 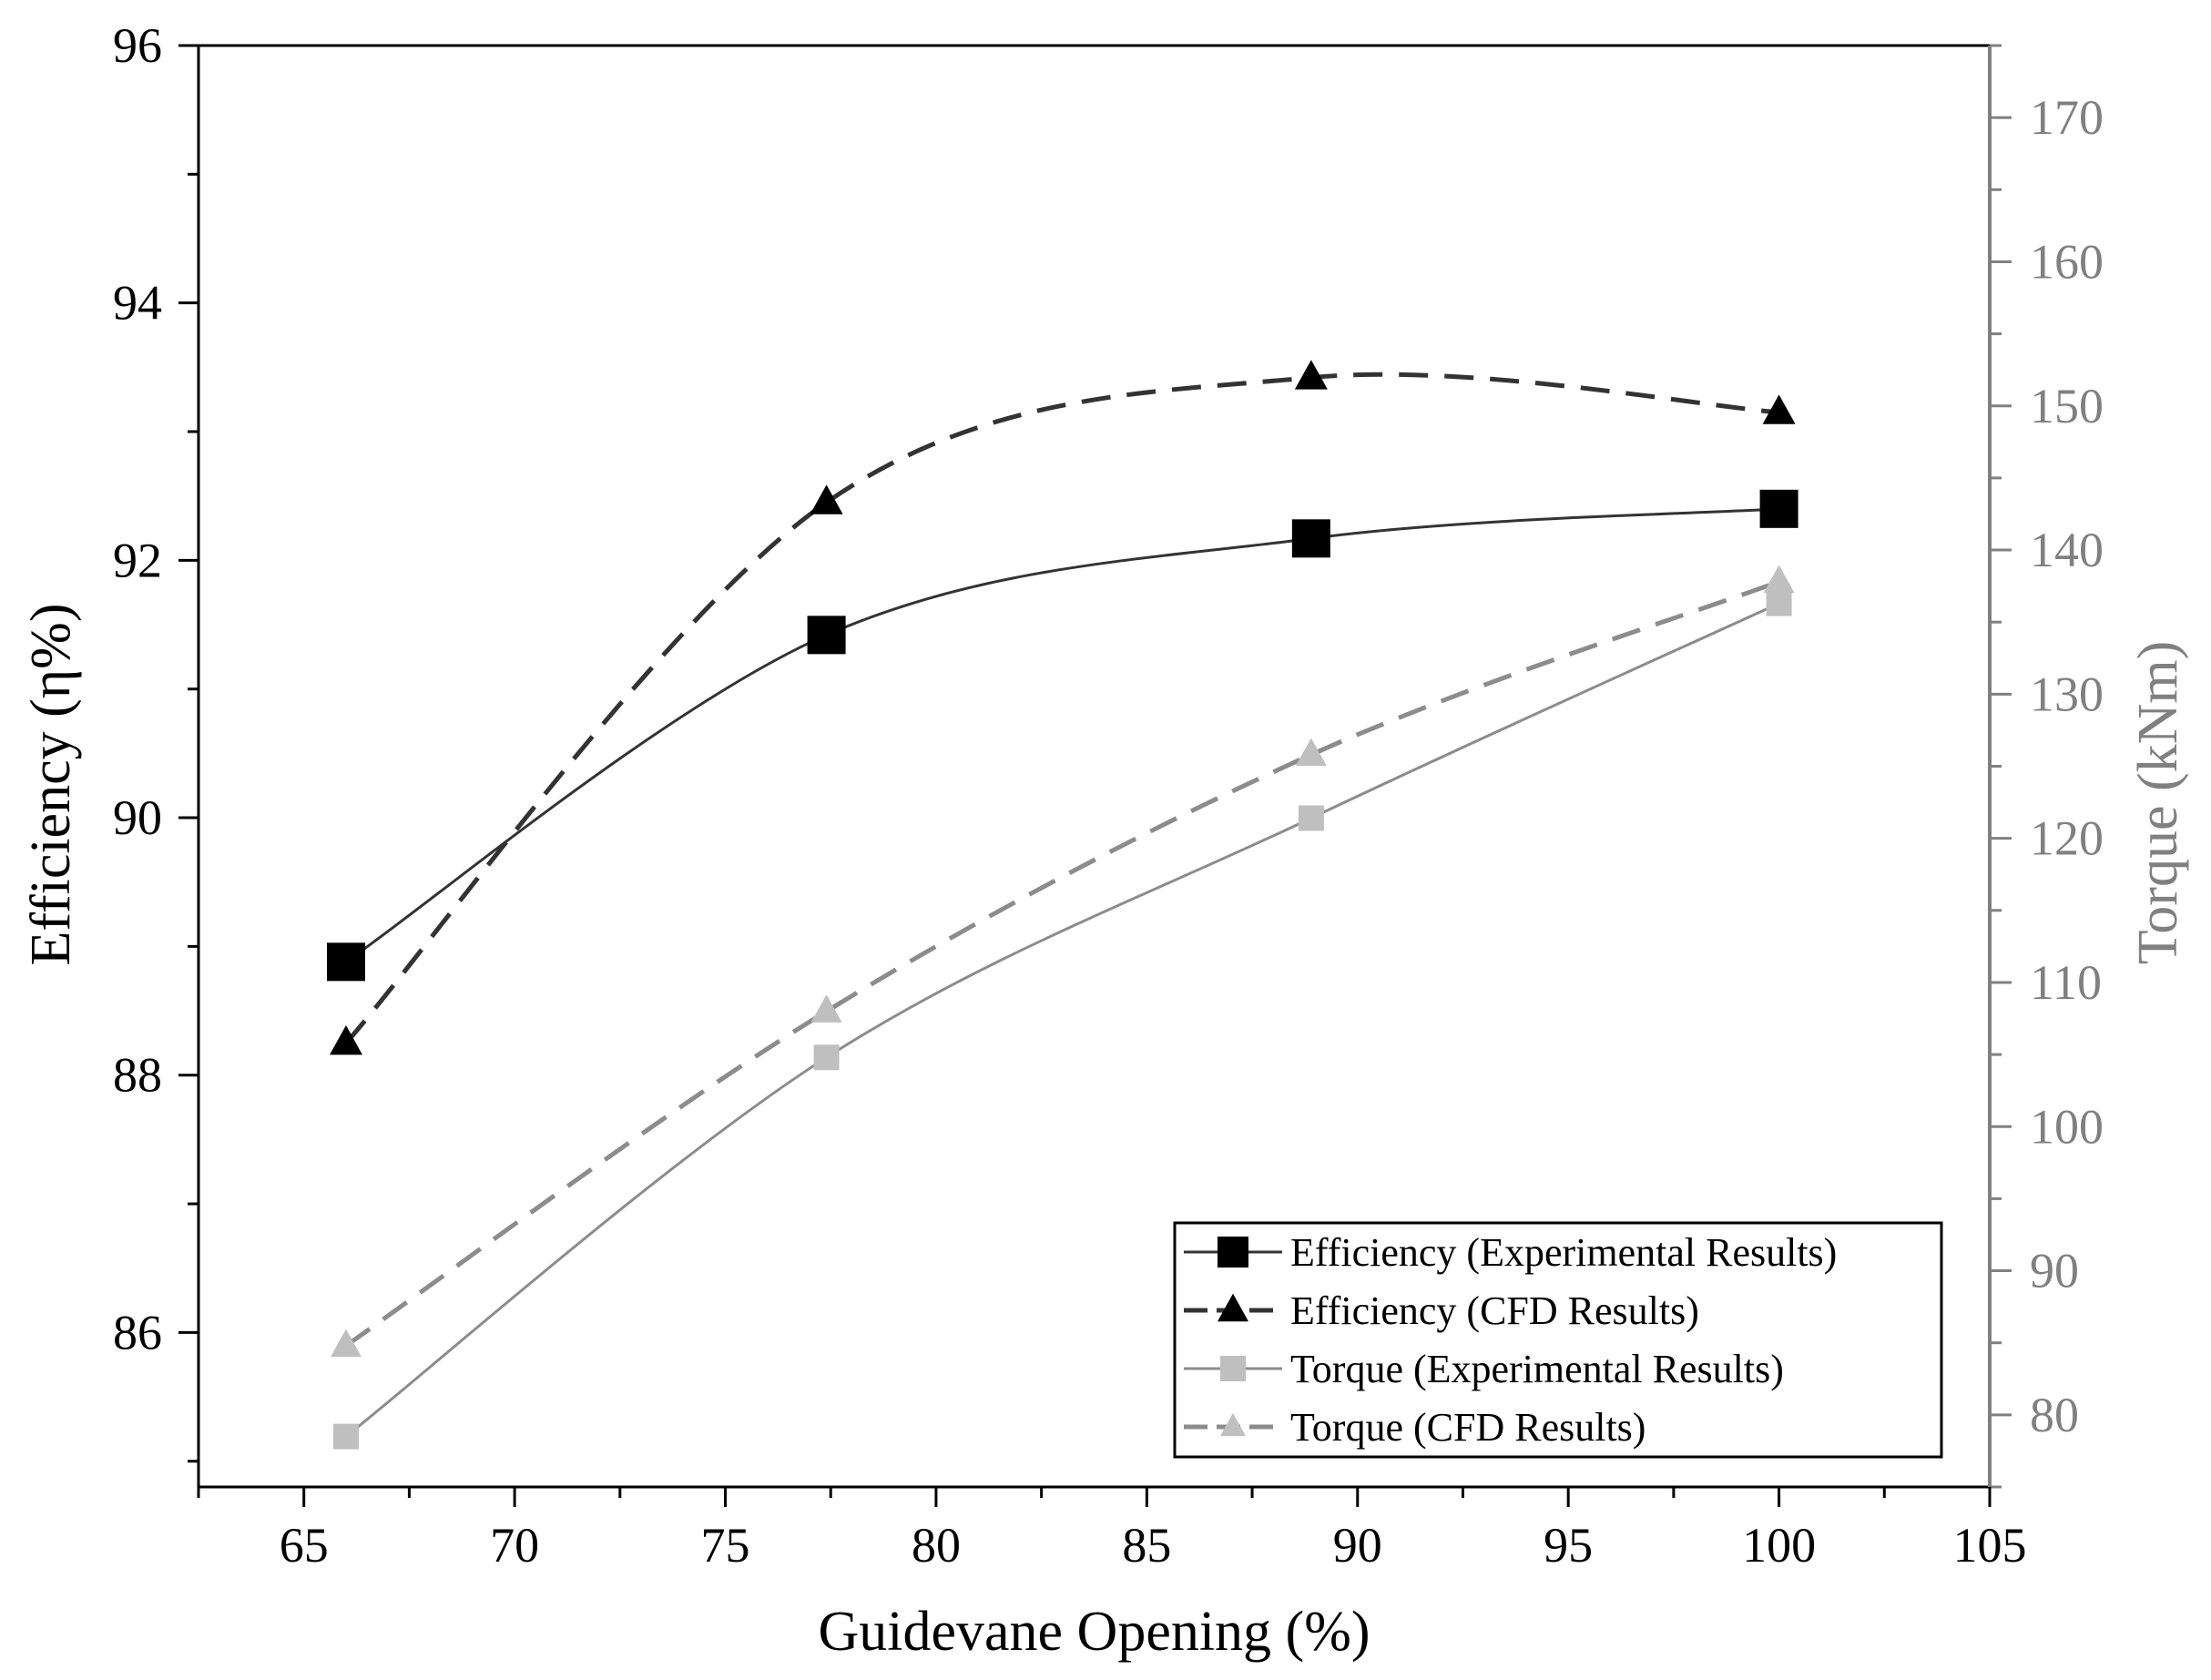 I want to click on y-left-tick-label: 86, so click(x=138, y=1332).